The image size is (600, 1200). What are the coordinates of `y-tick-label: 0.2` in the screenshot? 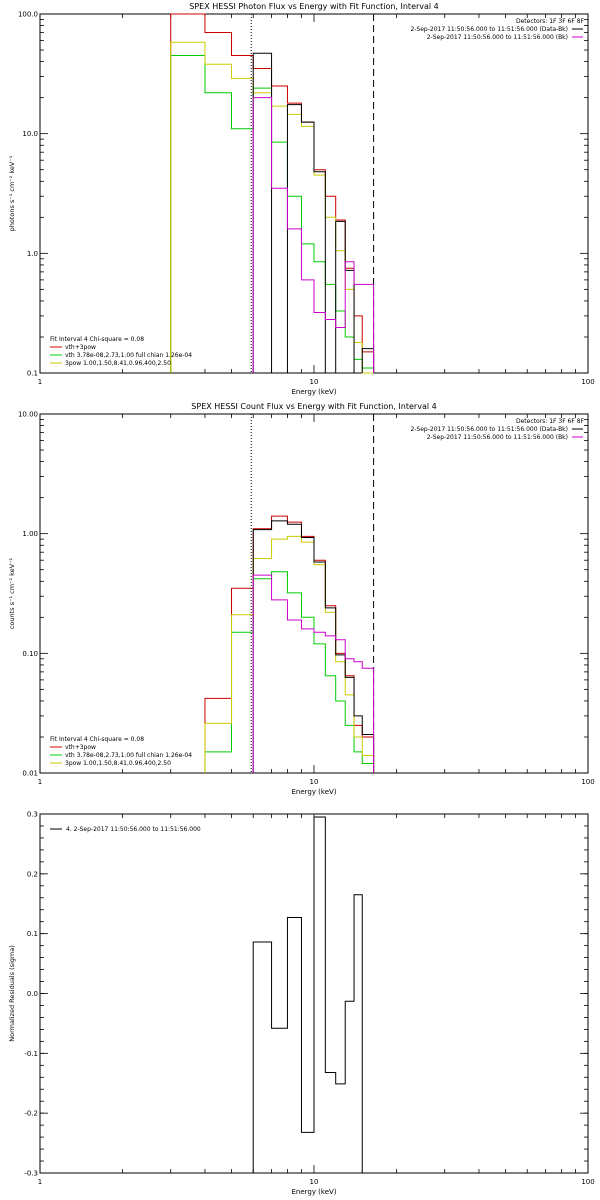 It's located at (32, 874).